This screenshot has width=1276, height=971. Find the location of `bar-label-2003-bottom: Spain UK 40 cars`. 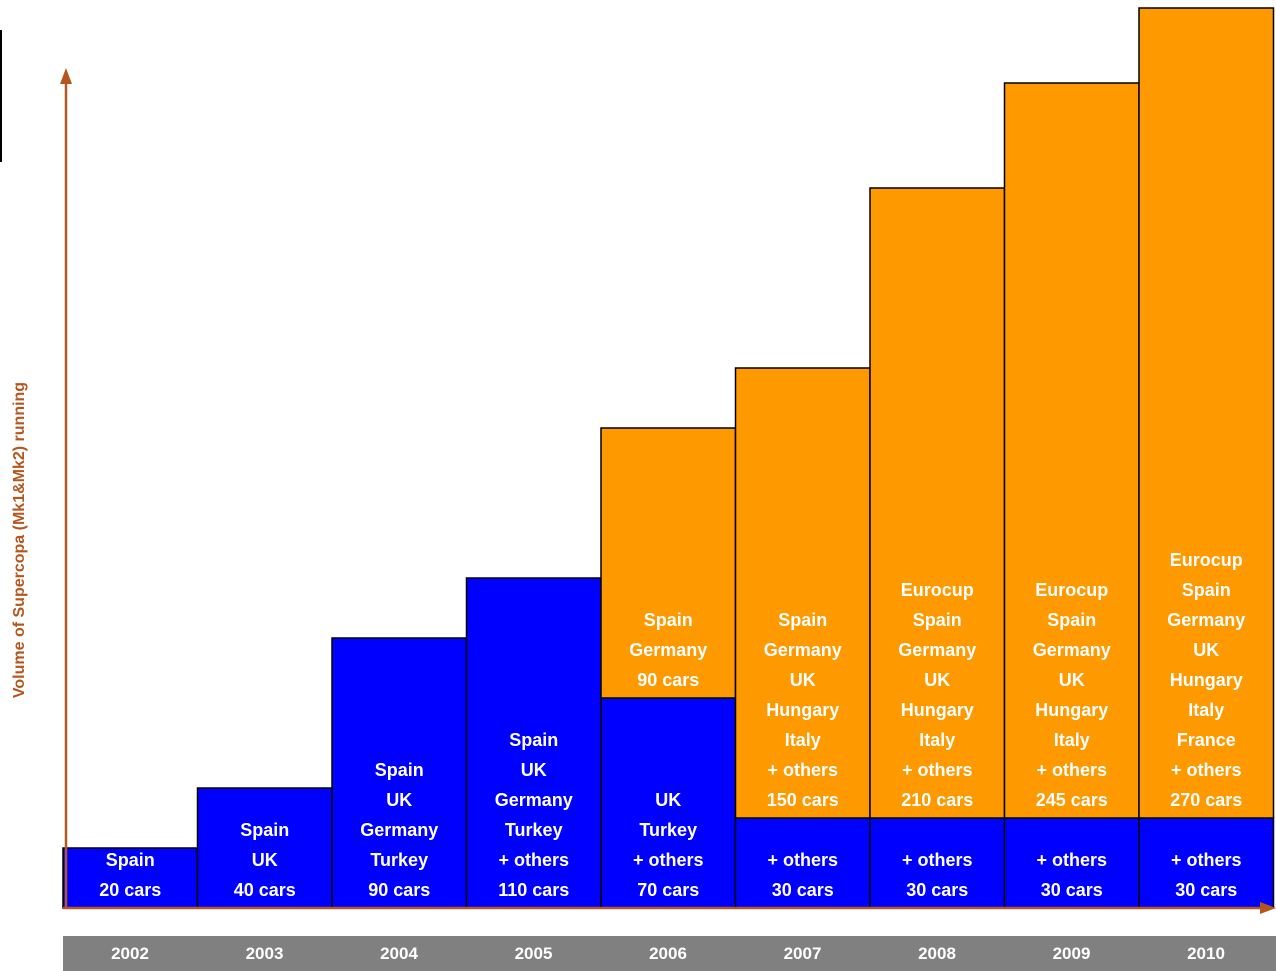

bar-label-2003-bottom: Spain UK 40 cars is located at coordinates (265, 860).